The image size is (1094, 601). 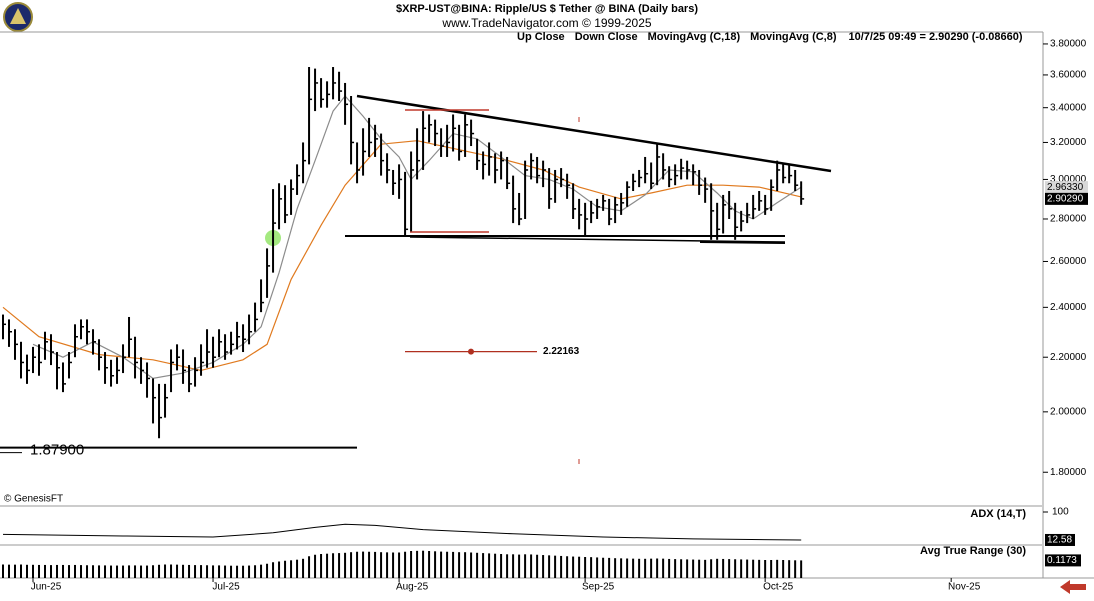 What do you see at coordinates (1065, 199) in the screenshot?
I see `last-value-label: 2.90290` at bounding box center [1065, 199].